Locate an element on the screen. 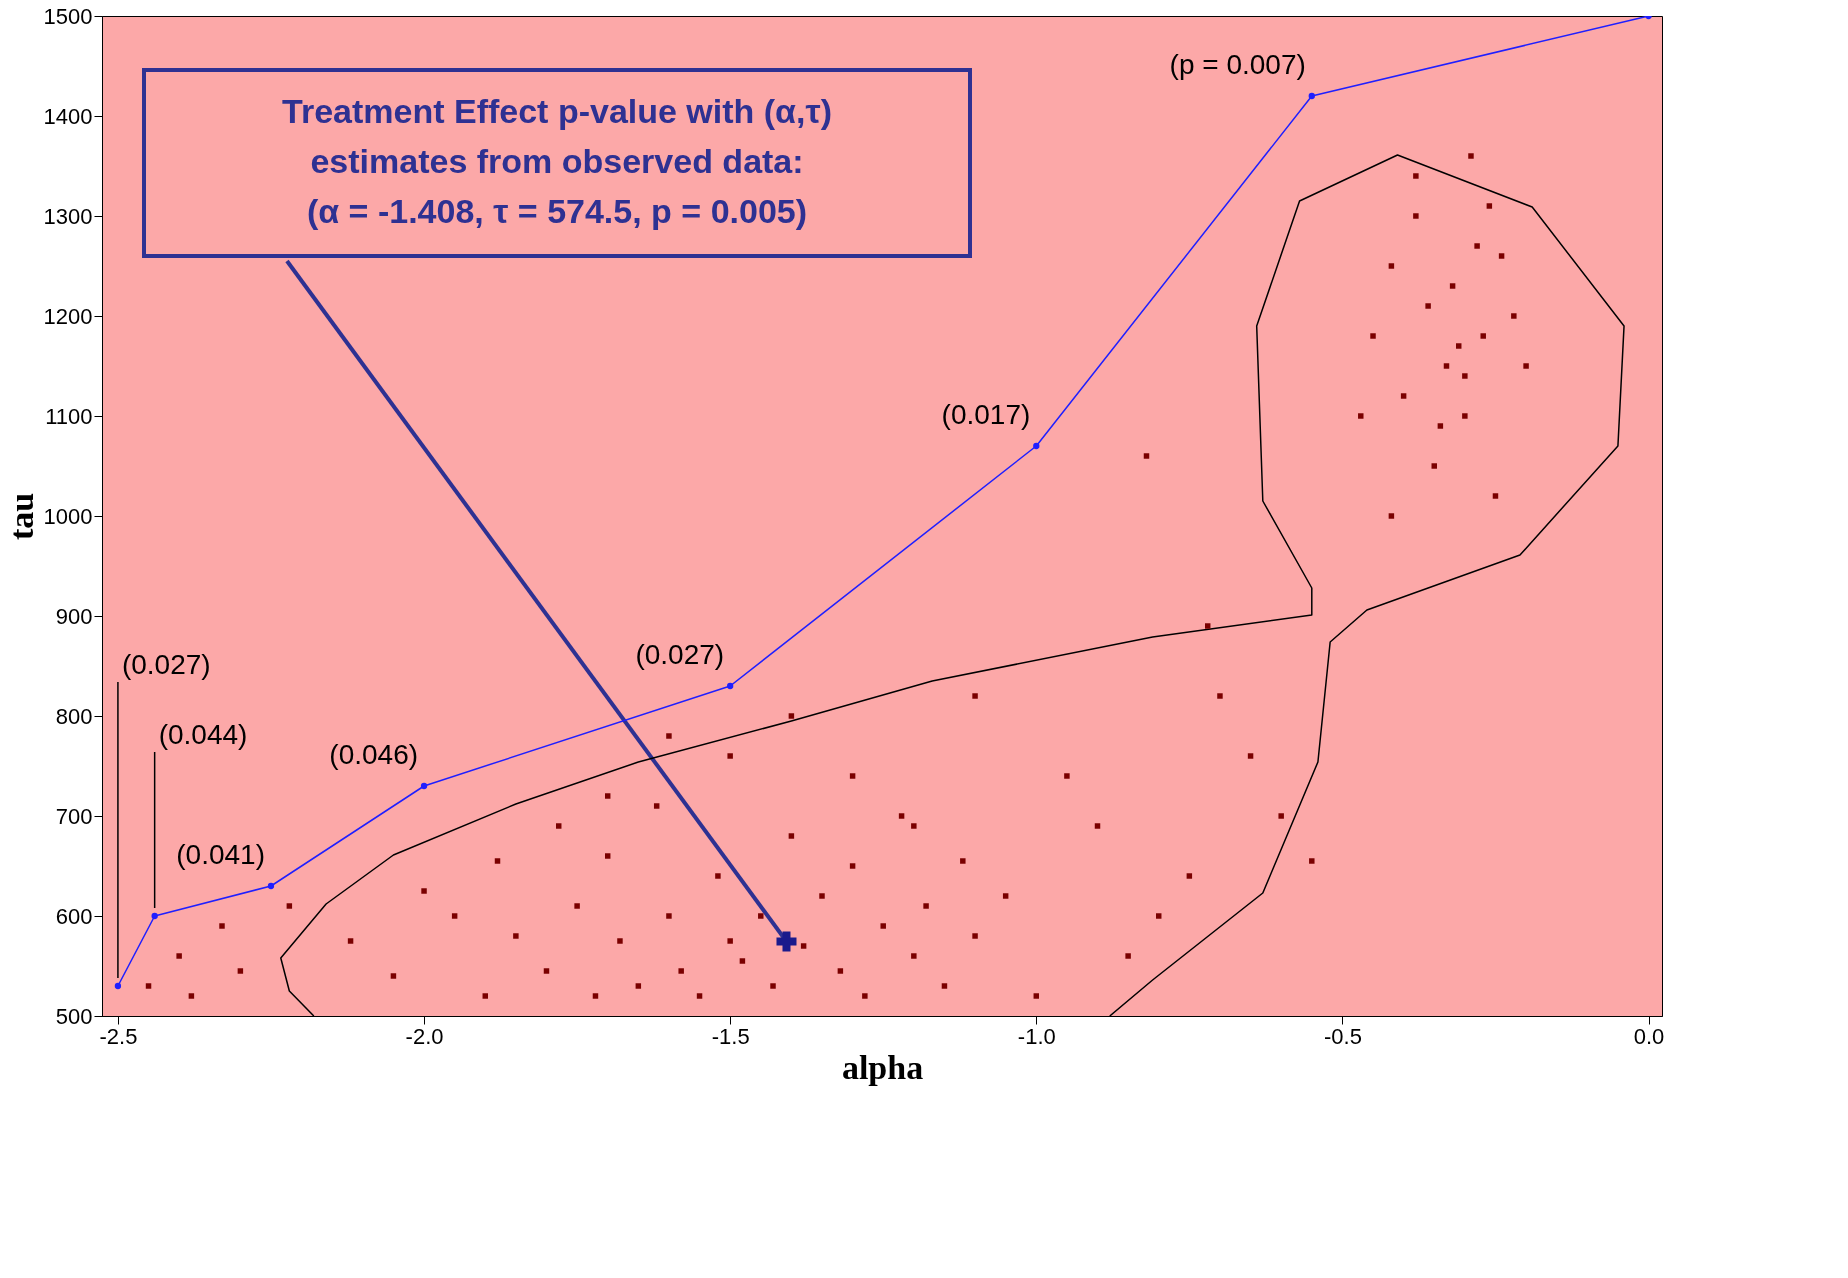 Image resolution: width=1848 pixels, height=1278 pixels. y-tick-label: 600 is located at coordinates (74, 916).